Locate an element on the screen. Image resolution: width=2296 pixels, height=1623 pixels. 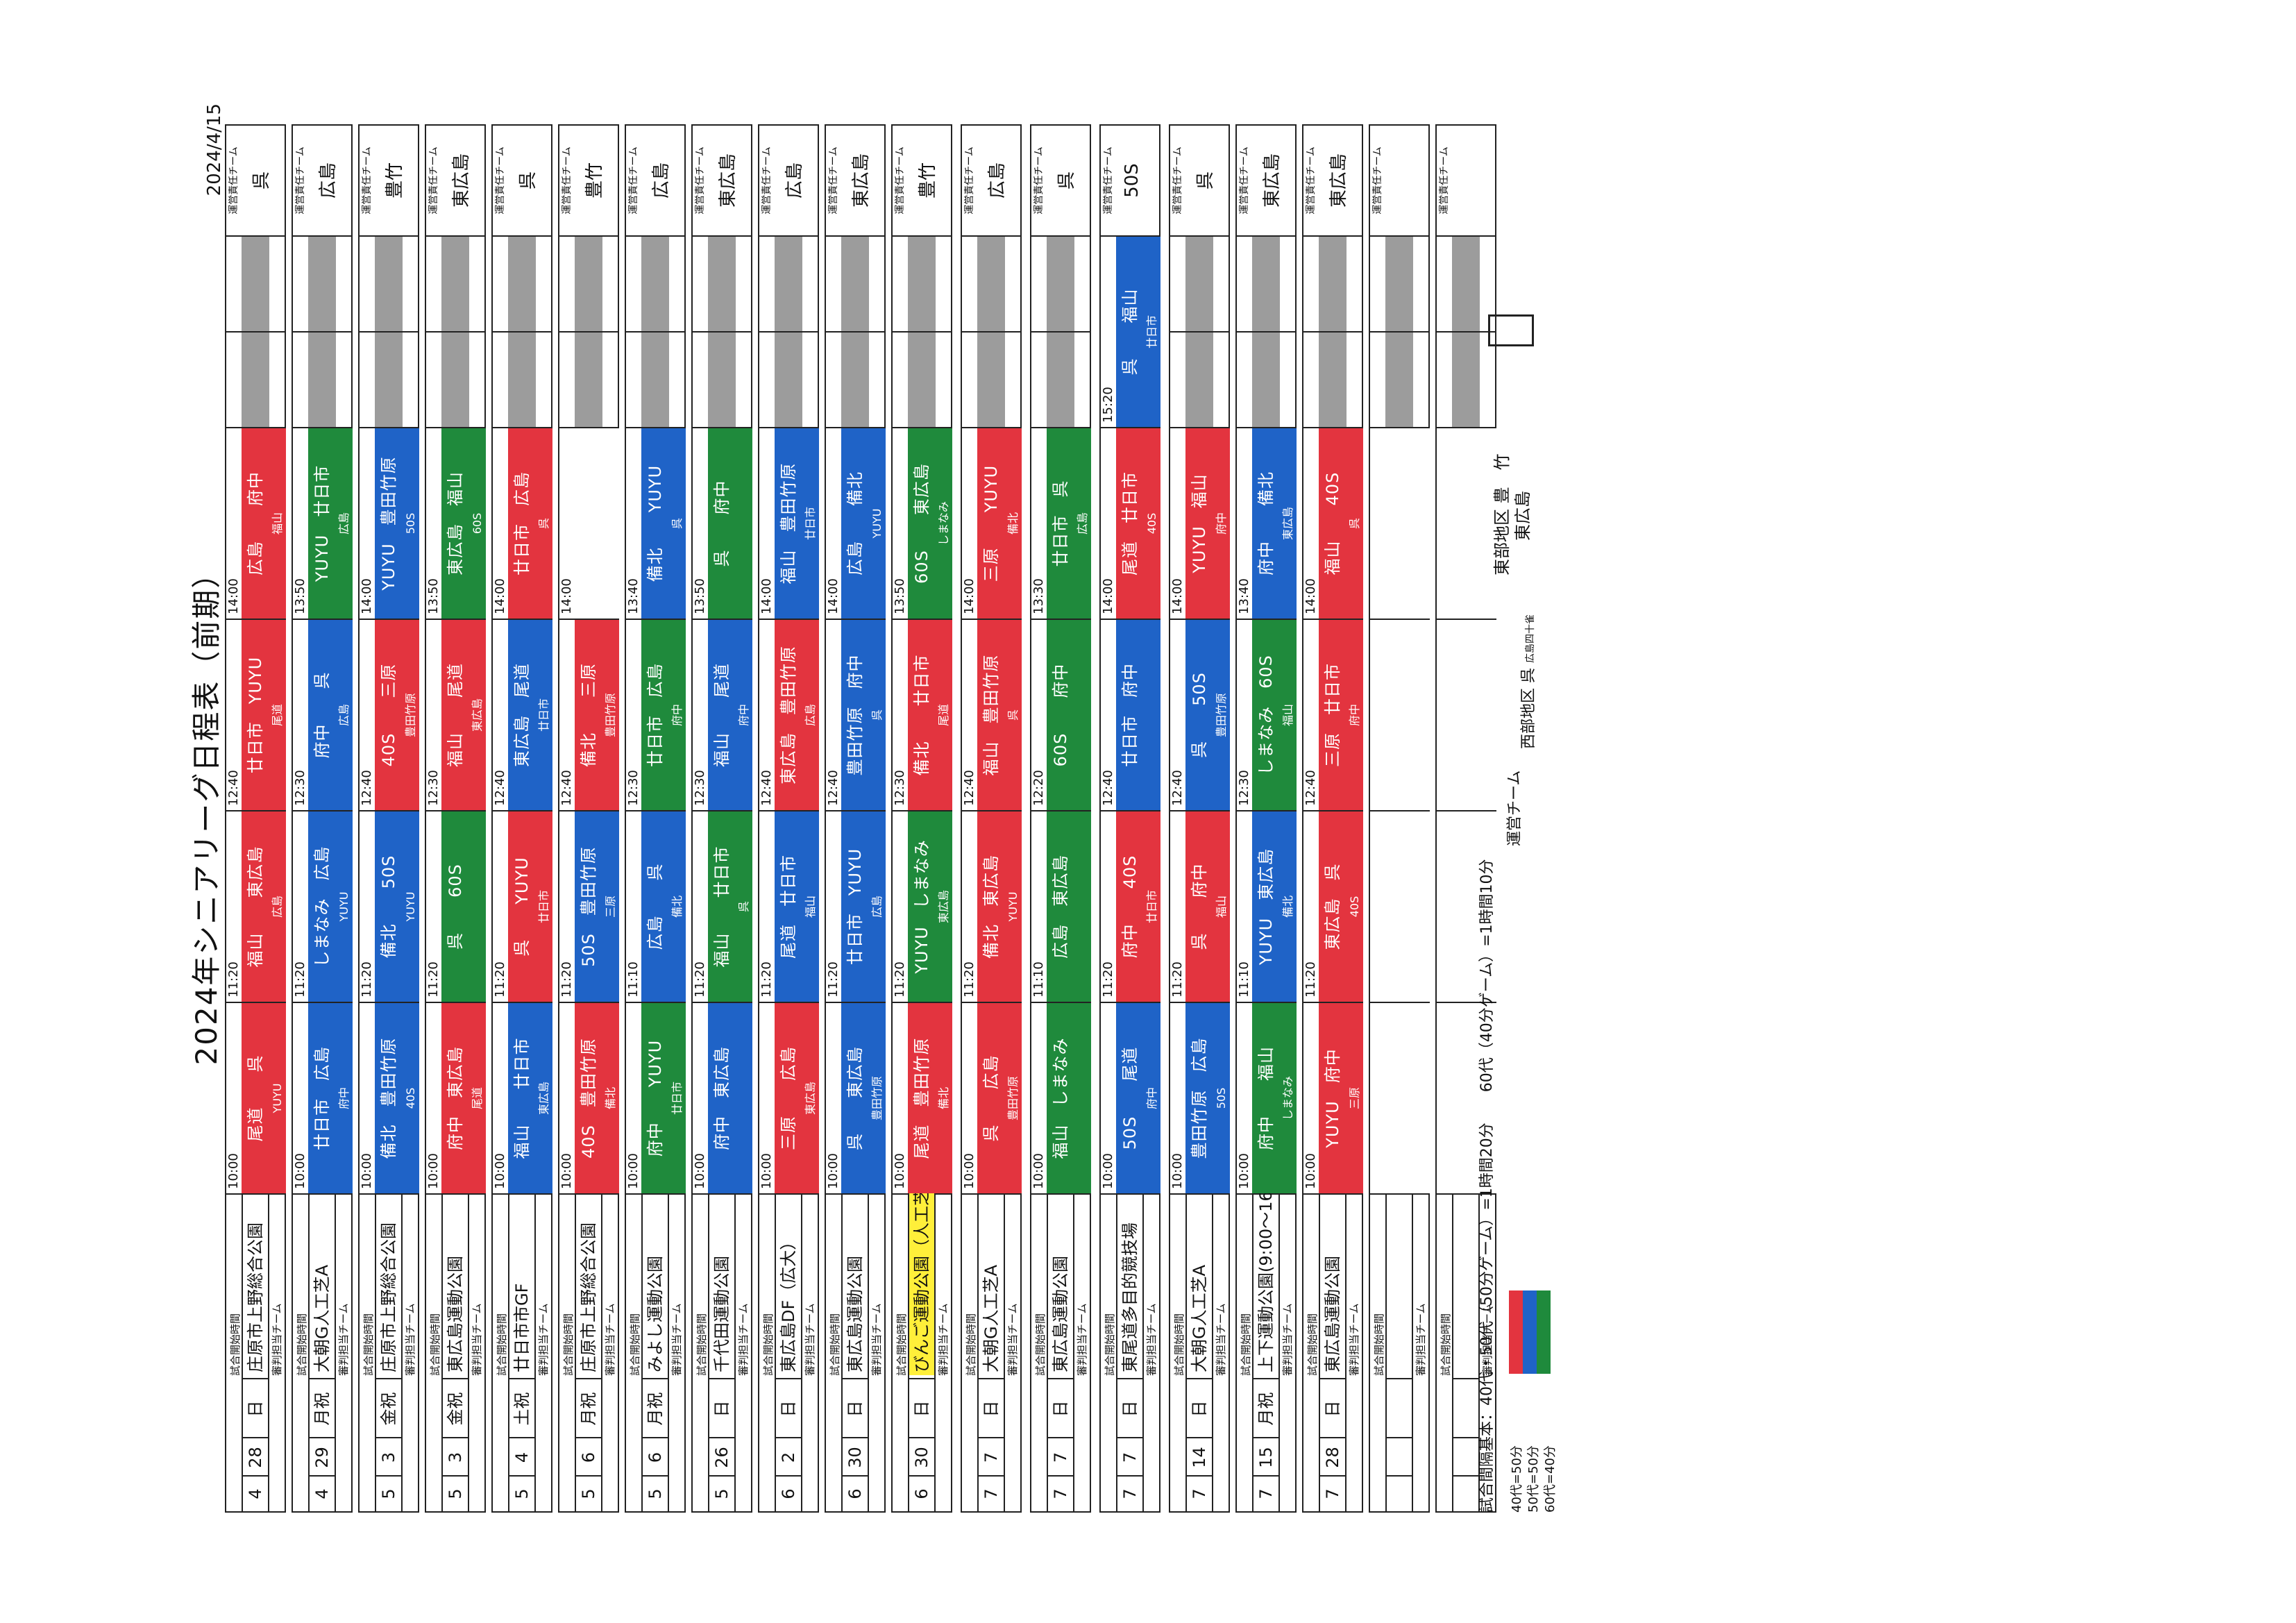
color-swatch is located at coordinates (1530, 1332).